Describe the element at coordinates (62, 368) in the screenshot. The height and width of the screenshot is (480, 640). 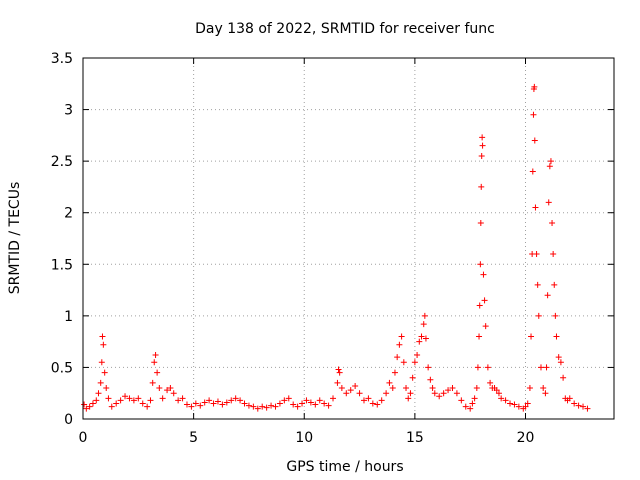
I see `y-tick-label: 0.5` at that location.